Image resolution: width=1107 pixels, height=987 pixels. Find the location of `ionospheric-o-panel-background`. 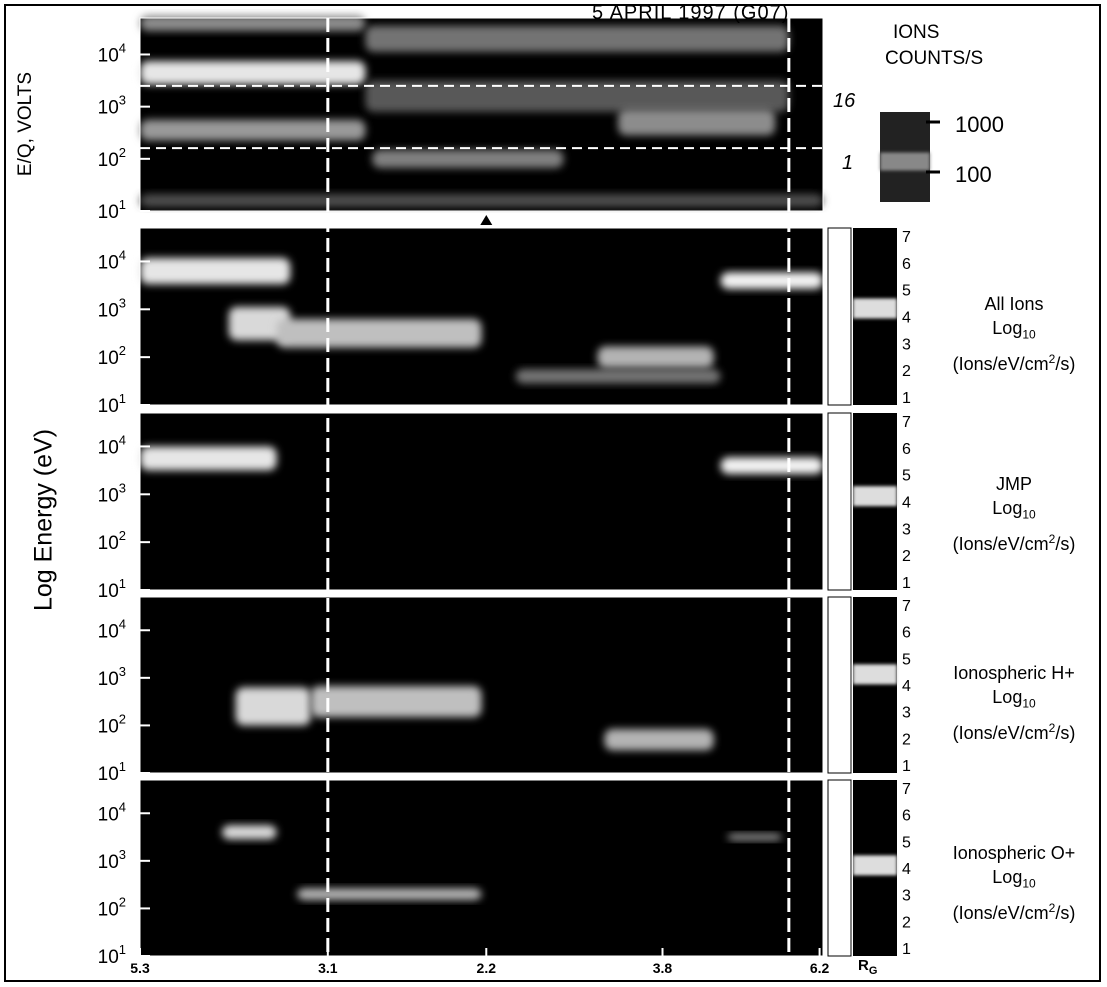

ionospheric-o-panel-background is located at coordinates (481, 868).